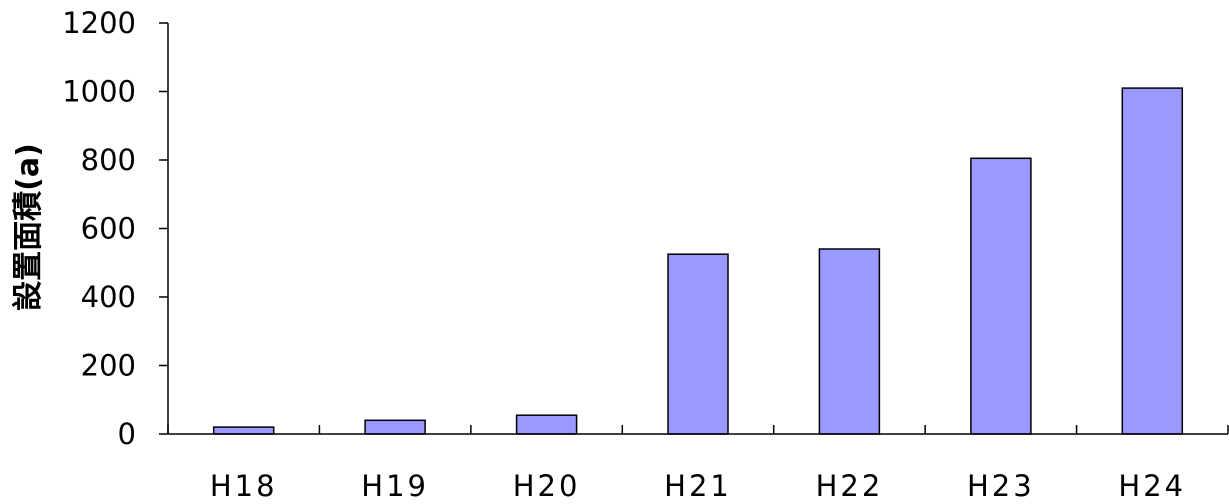 The width and height of the screenshot is (1229, 504). I want to click on x-tick-label: H20, so click(547, 486).